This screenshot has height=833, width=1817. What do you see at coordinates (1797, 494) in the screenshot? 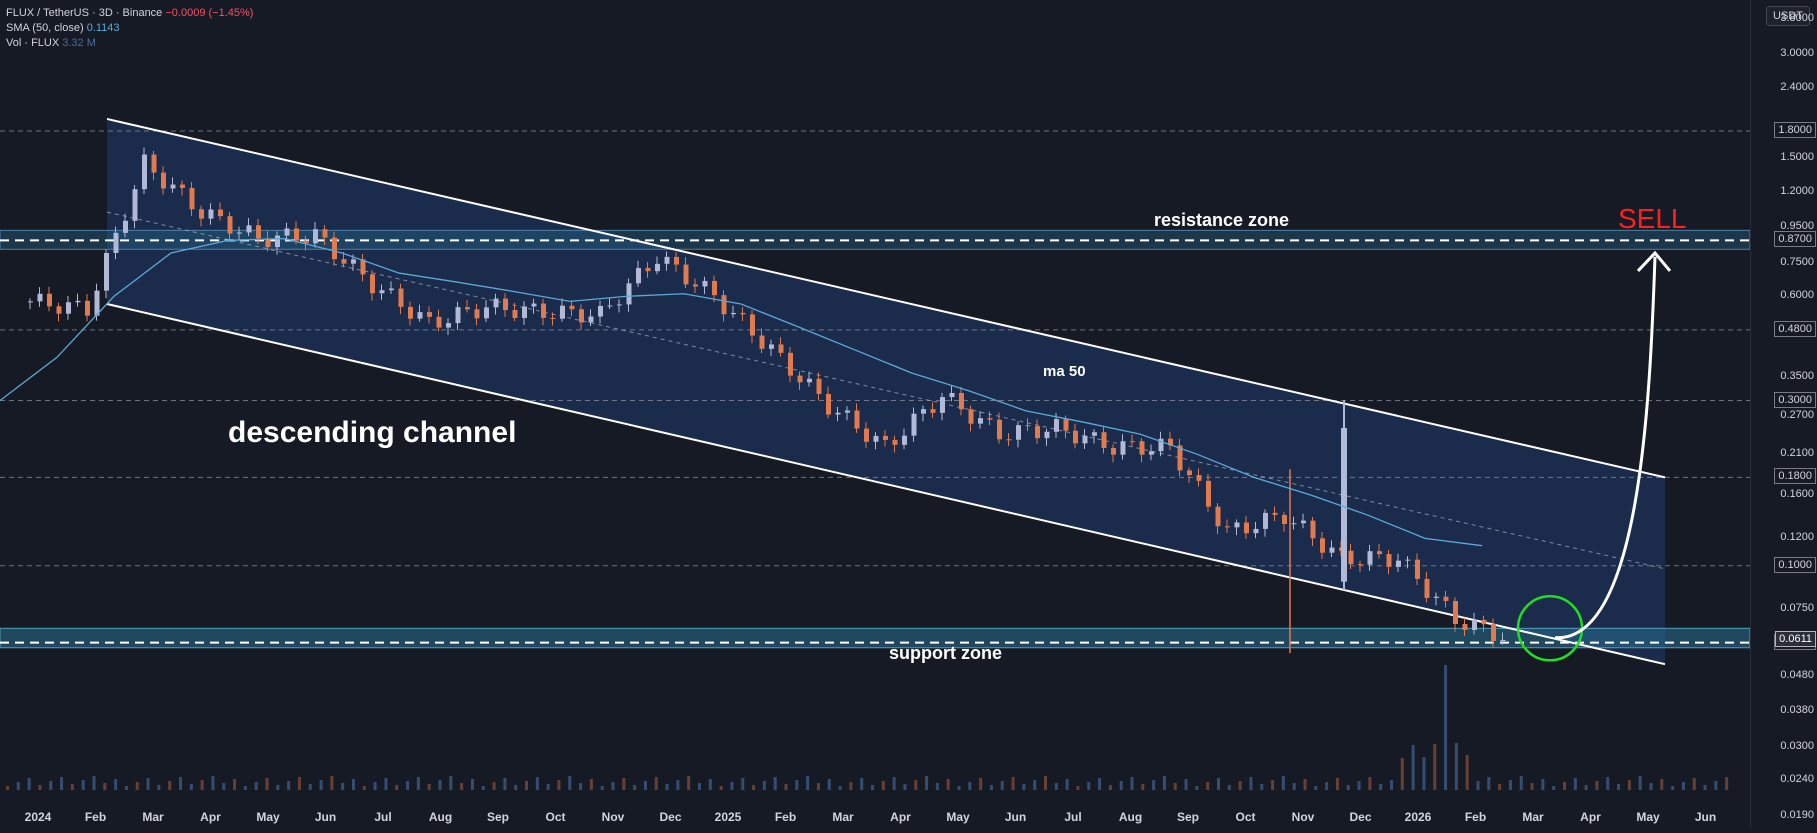
I see `price-tick: 0.1600` at bounding box center [1797, 494].